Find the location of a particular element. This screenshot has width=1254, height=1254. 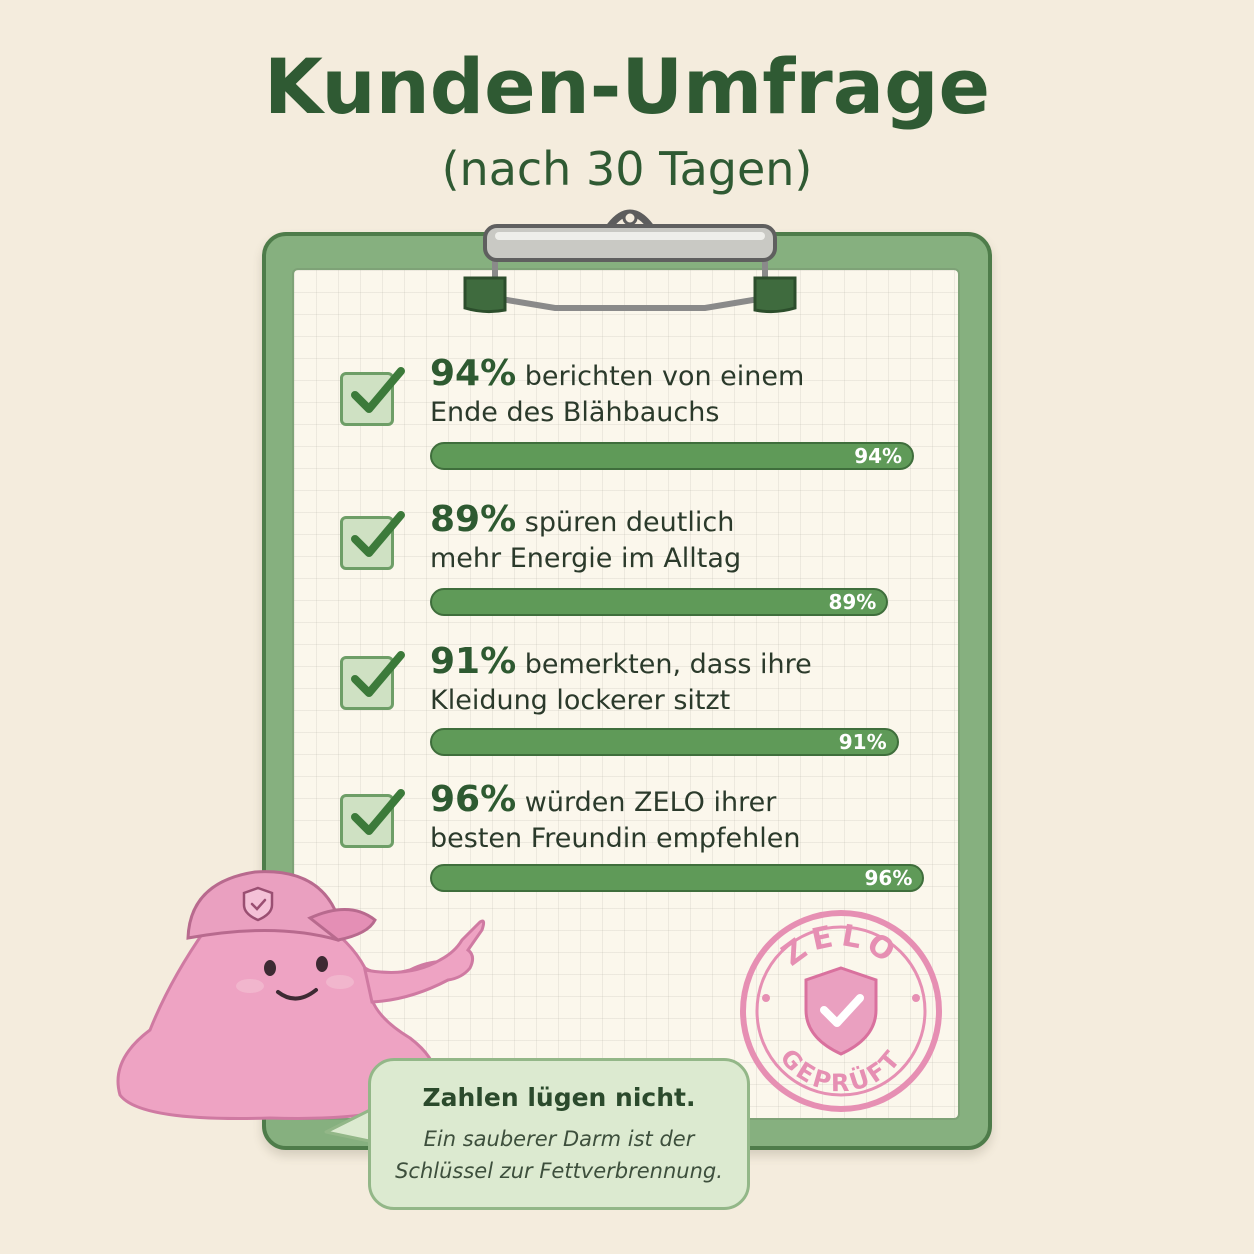

progress-bar: 91% is located at coordinates (664, 742).